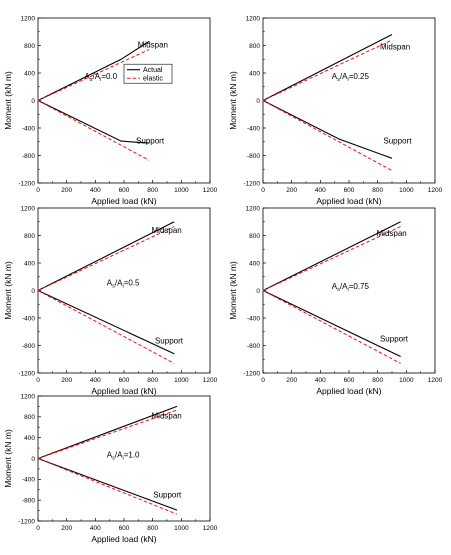 The height and width of the screenshot is (555, 451). I want to click on ratio-annotation: As/Ai=0.25, so click(351, 77).